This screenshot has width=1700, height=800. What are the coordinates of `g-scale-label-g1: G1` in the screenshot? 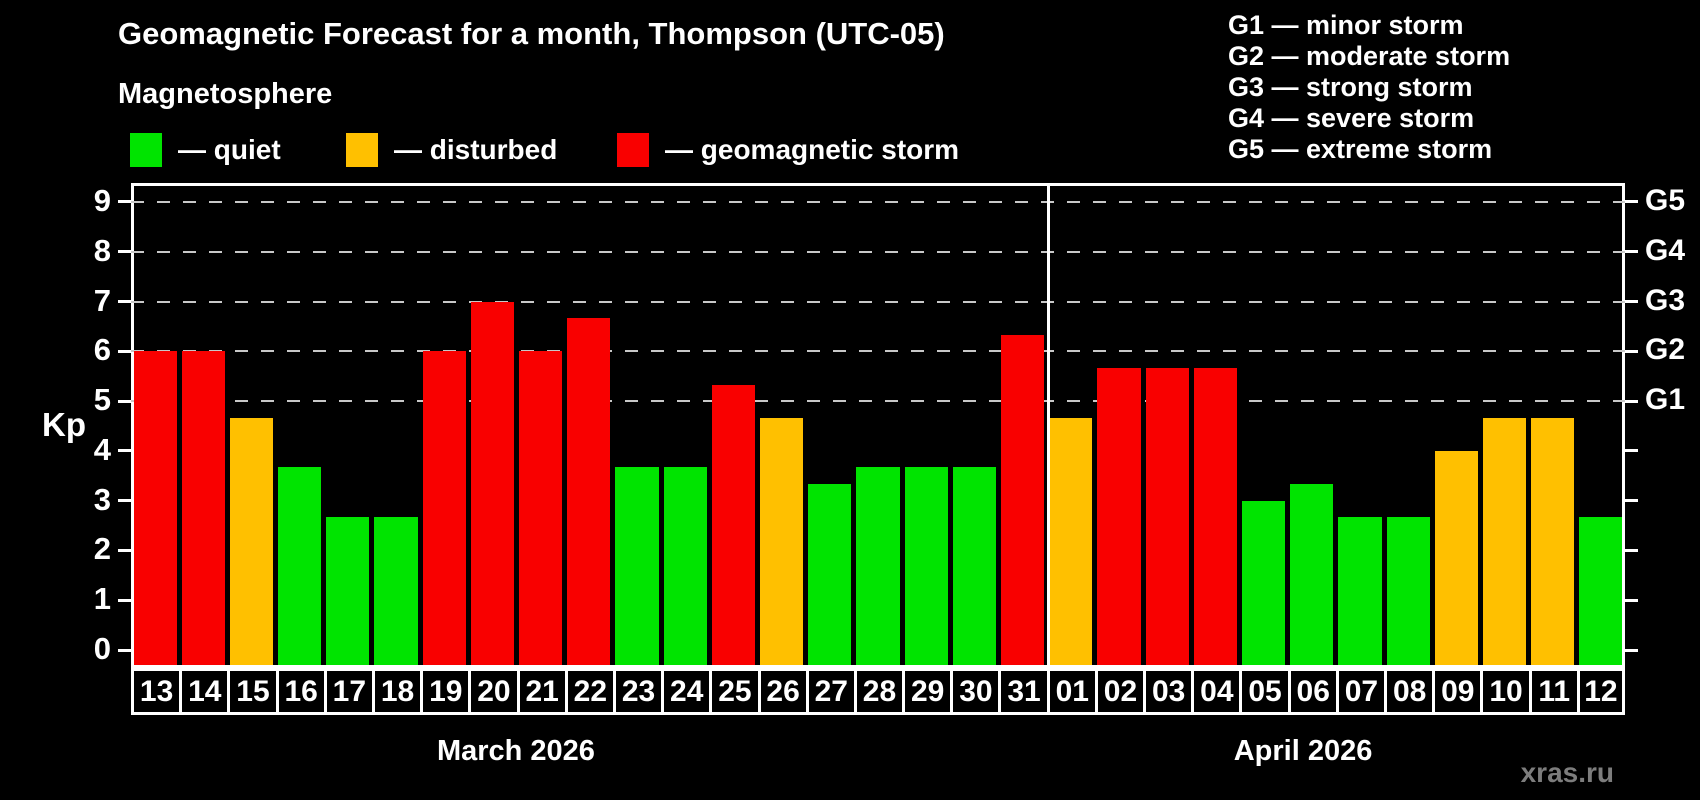 It's located at (1665, 400).